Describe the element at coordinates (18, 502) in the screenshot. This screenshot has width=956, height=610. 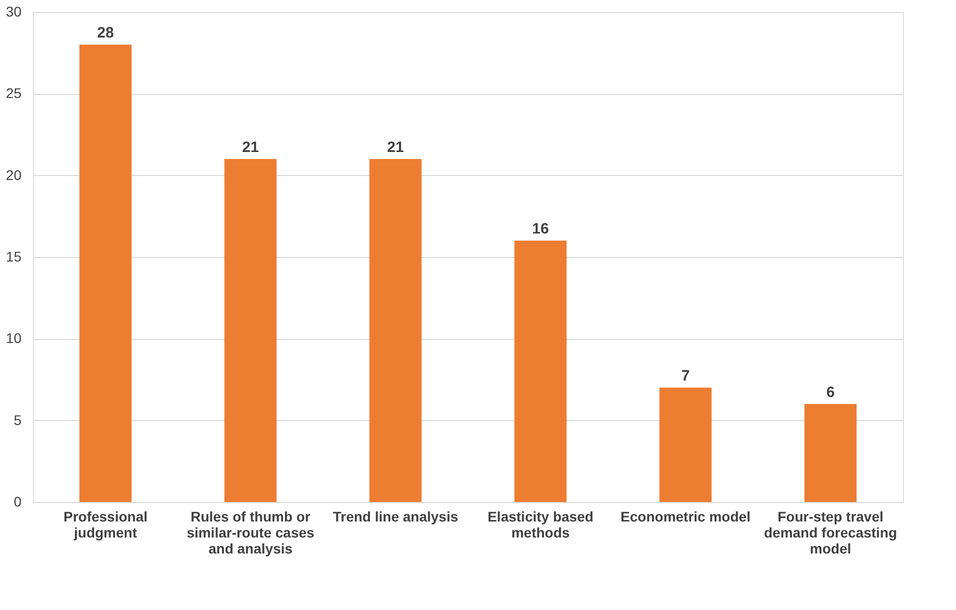
I see `y-tick-label: 0` at that location.